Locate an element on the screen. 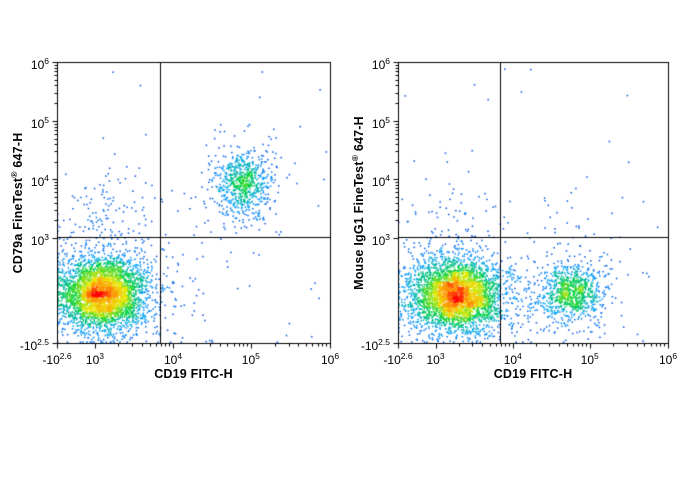 Image resolution: width=688 pixels, height=490 pixels. y-axis-title-left-text: CD79a FineTest is located at coordinates (18, 225).